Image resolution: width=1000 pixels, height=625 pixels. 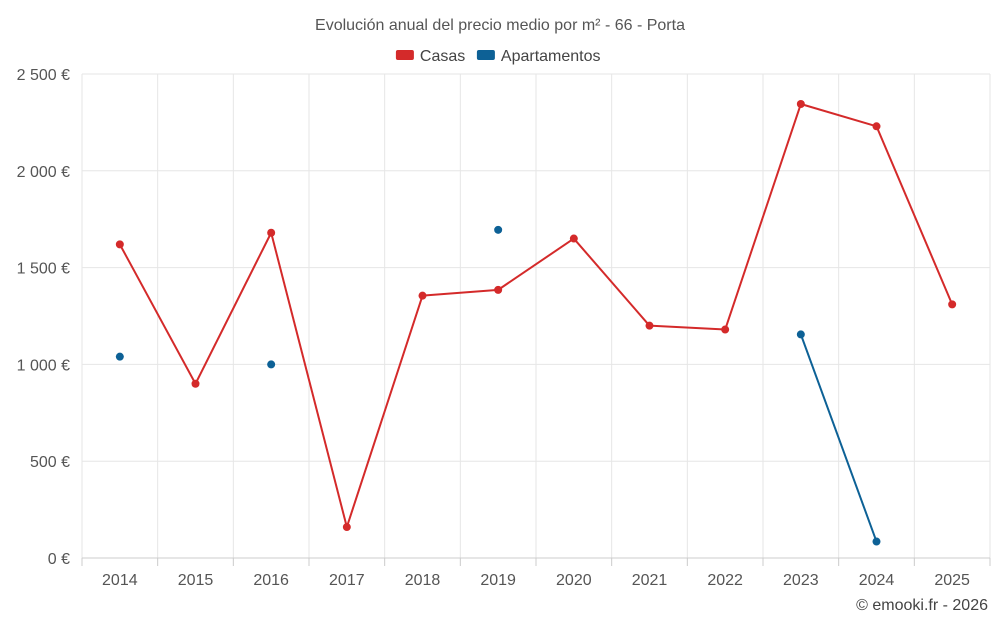 What do you see at coordinates (574, 580) in the screenshot?
I see `x-tick-label: 2020` at bounding box center [574, 580].